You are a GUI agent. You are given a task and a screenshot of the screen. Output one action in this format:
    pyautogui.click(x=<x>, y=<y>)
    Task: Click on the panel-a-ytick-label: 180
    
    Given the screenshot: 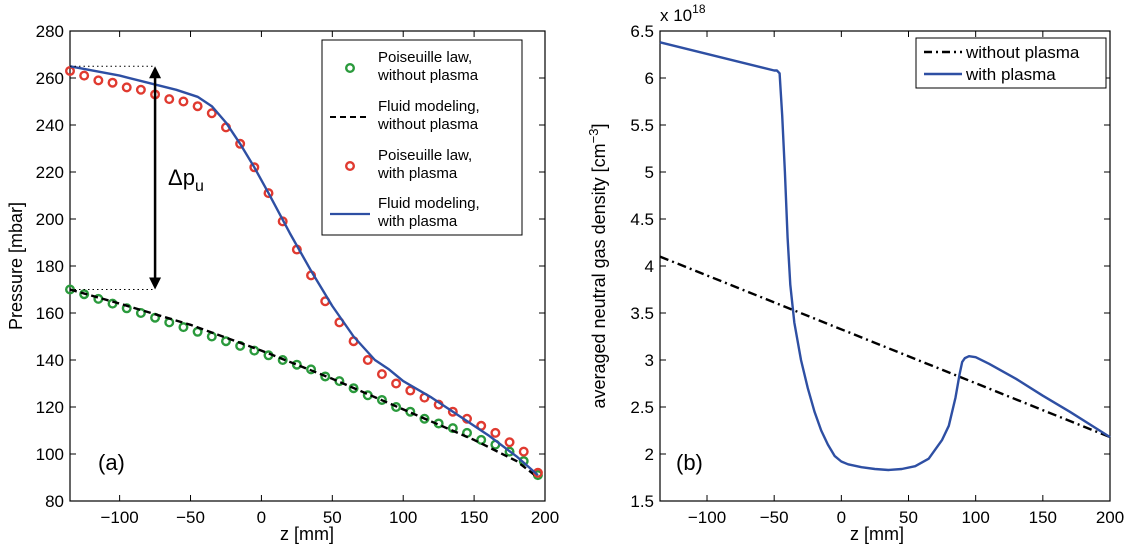 What is the action you would take?
    pyautogui.click(x=50, y=266)
    